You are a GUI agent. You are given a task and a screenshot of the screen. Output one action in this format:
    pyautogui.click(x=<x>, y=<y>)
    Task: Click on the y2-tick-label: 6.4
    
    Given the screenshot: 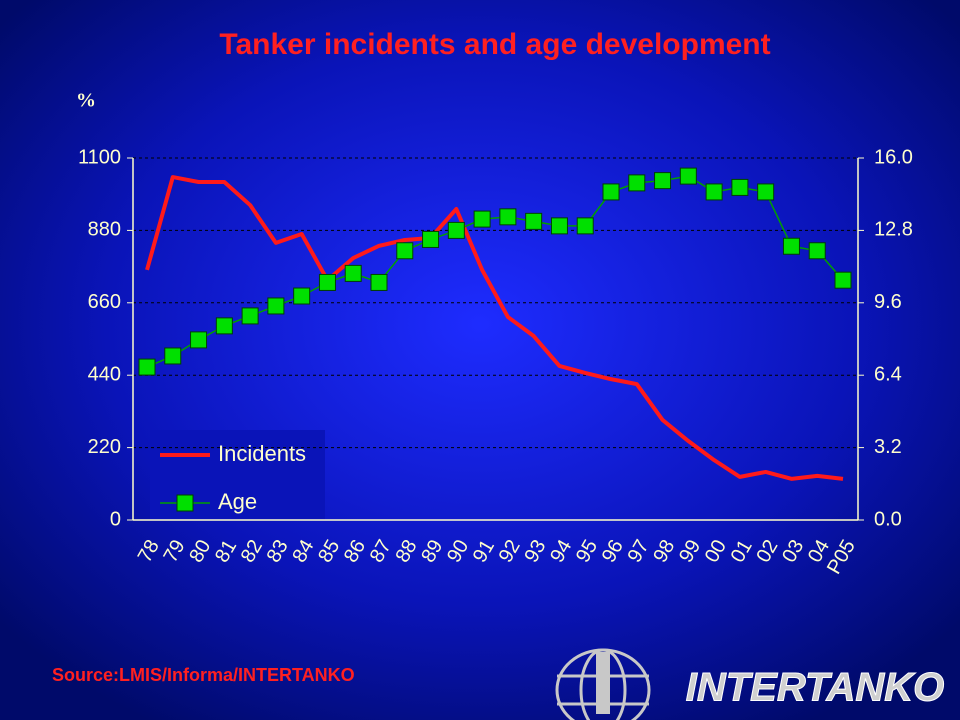 What is the action you would take?
    pyautogui.click(x=888, y=374)
    